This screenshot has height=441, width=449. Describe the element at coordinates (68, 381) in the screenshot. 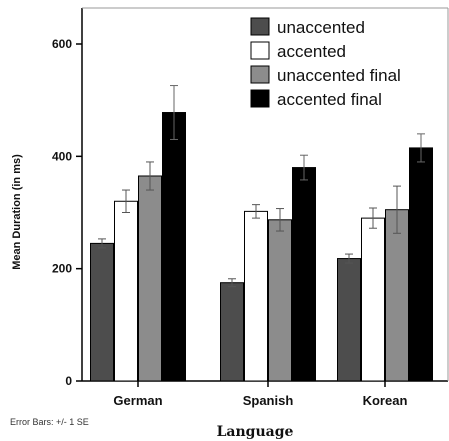

I see `y-tick-label: 0` at that location.